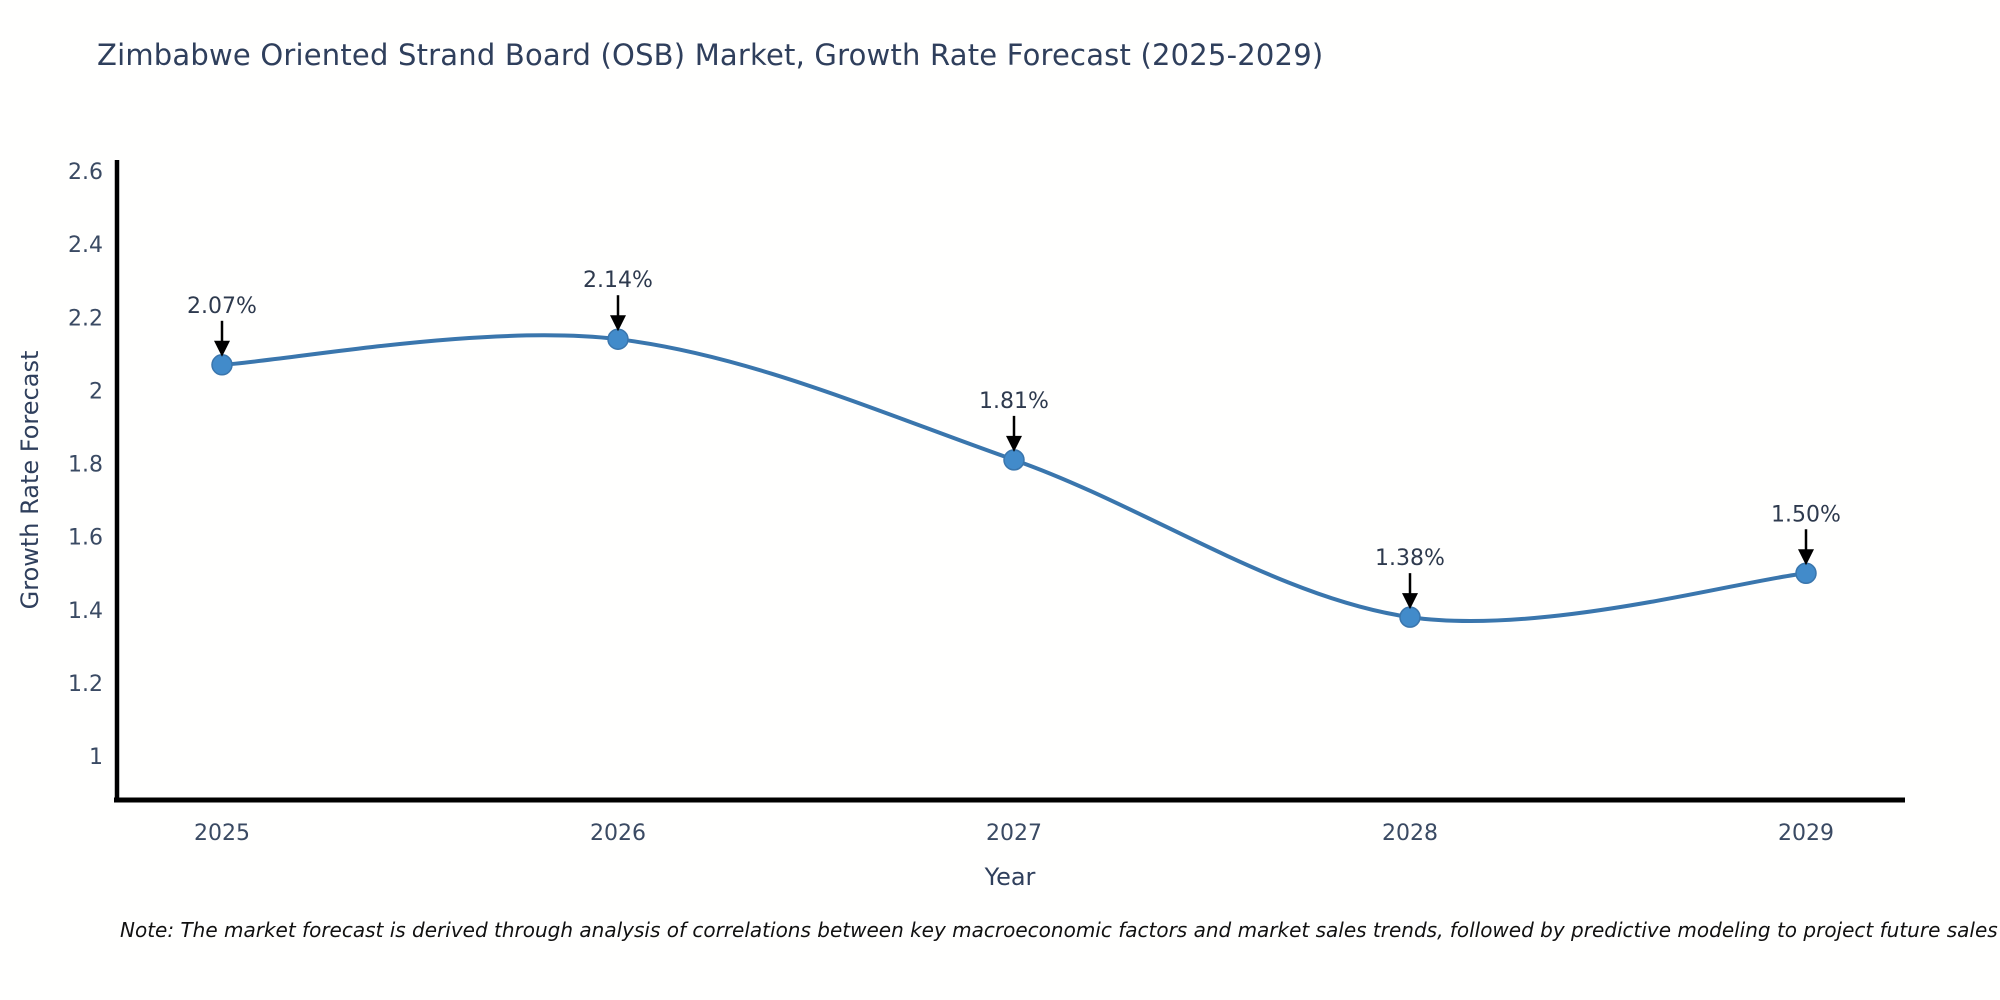 The image size is (2000, 1000). Describe the element at coordinates (618, 833) in the screenshot. I see `x-axis-tick-label: 2026` at that location.